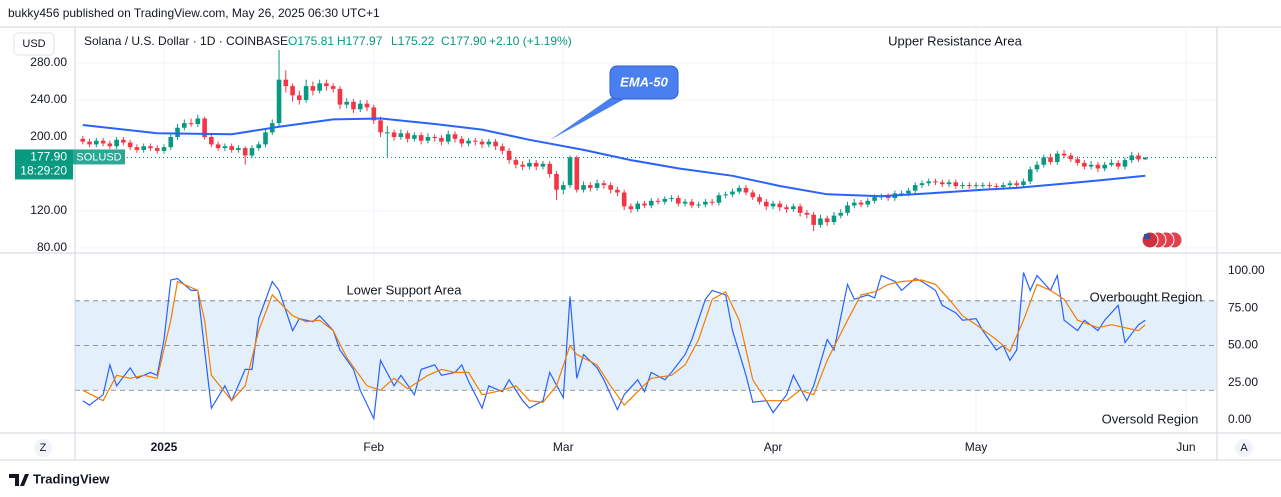 The width and height of the screenshot is (1281, 497). What do you see at coordinates (1147, 236) in the screenshot?
I see `flag-canton` at bounding box center [1147, 236].